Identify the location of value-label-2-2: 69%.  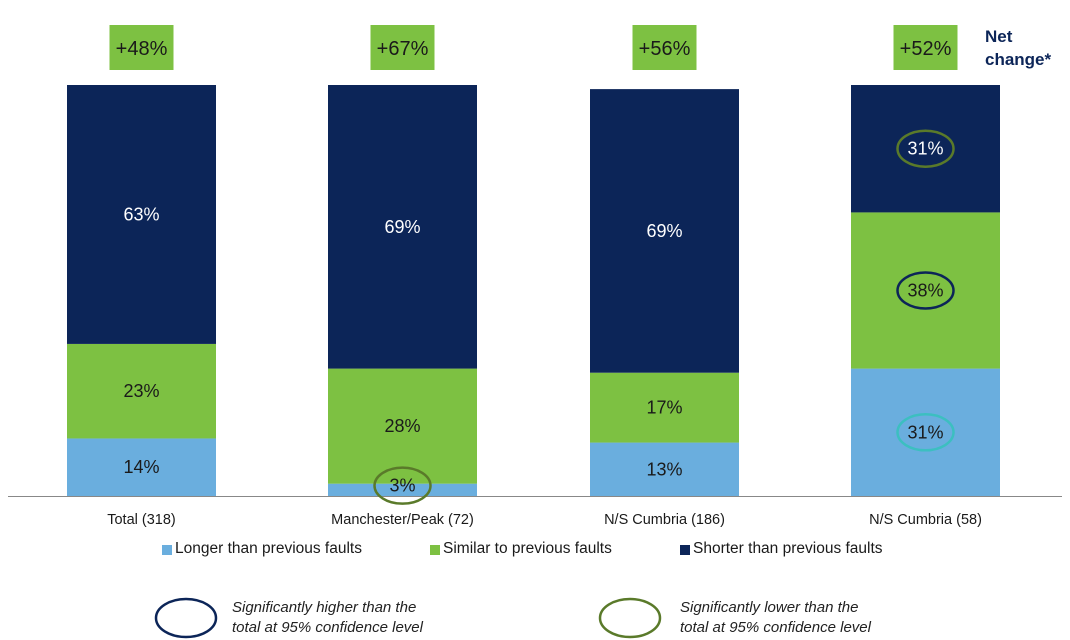
(664, 231).